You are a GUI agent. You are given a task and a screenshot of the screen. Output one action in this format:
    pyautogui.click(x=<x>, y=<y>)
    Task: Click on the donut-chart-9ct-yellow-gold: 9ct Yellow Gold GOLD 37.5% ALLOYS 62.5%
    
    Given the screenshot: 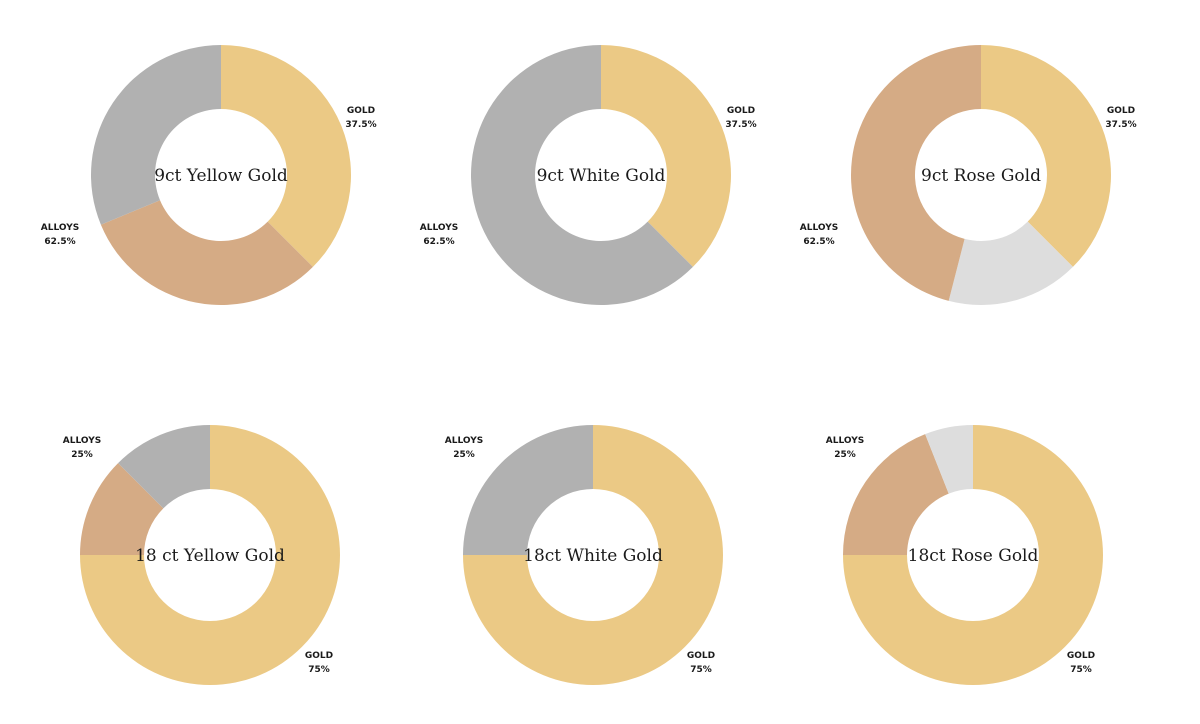 What is the action you would take?
    pyautogui.click(x=209, y=175)
    